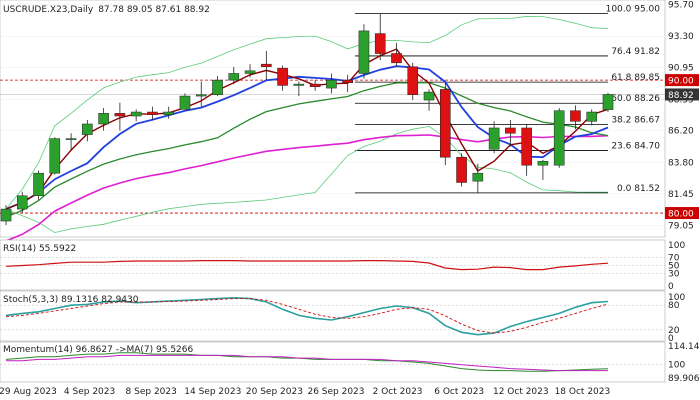 The width and height of the screenshot is (700, 400). I want to click on rsi-panel: RSI(14) 55.5922, so click(333, 265).